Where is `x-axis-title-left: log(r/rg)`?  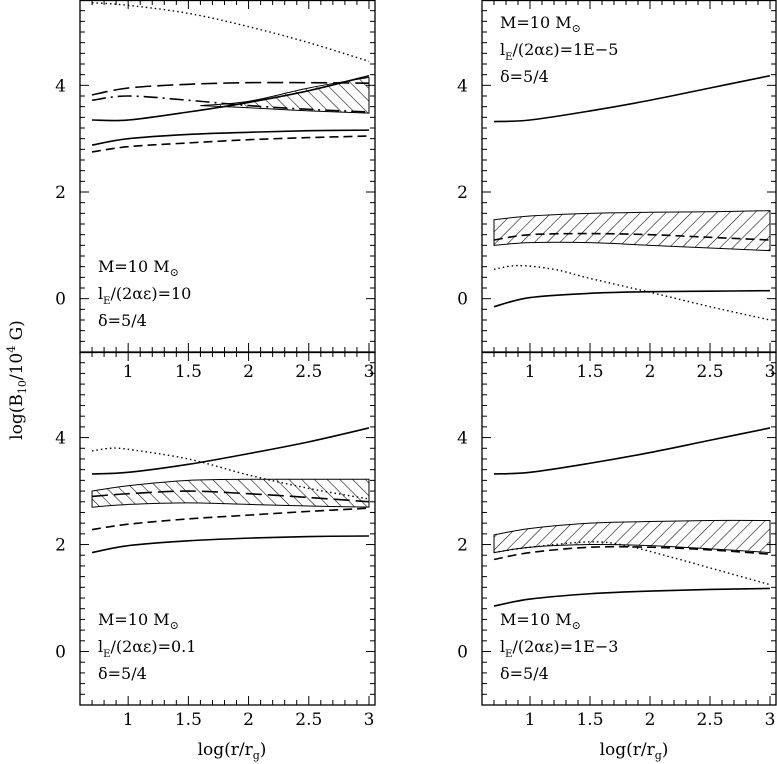
x-axis-title-left: log(r/rg) is located at coordinates (232, 751).